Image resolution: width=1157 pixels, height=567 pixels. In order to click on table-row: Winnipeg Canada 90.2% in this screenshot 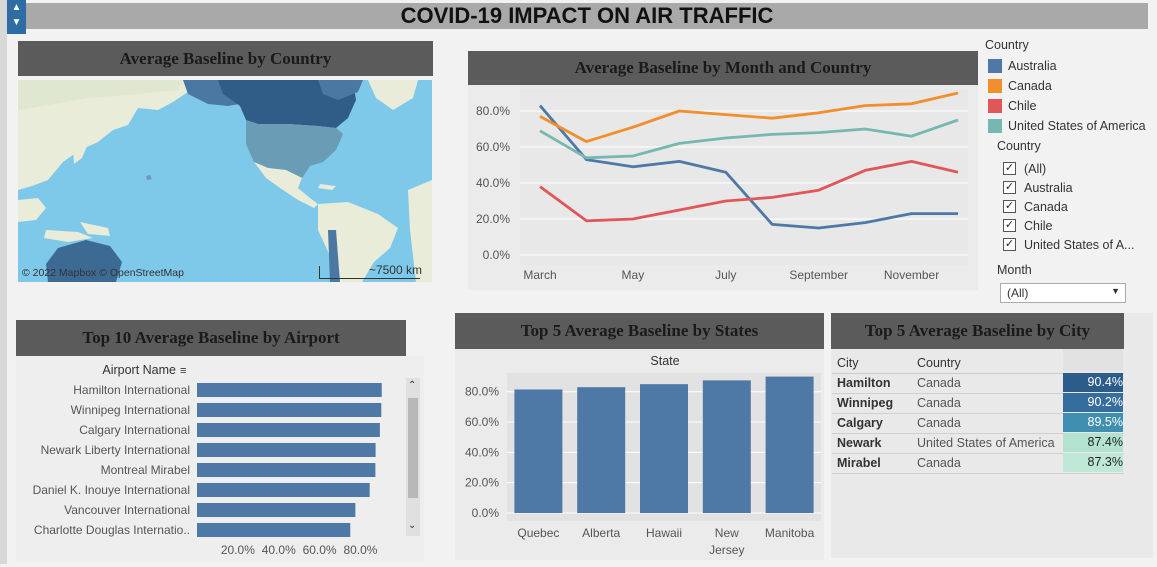, I will do `click(978, 403)`.